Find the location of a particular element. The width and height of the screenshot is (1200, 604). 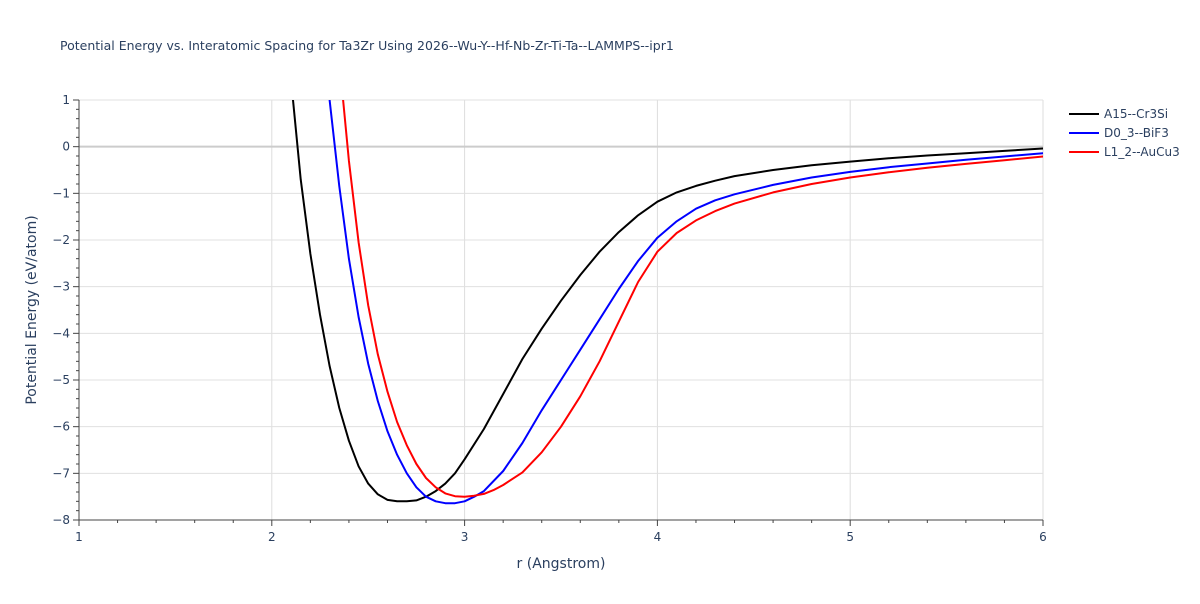

y-tick-label: −4 is located at coordinates (61, 333).